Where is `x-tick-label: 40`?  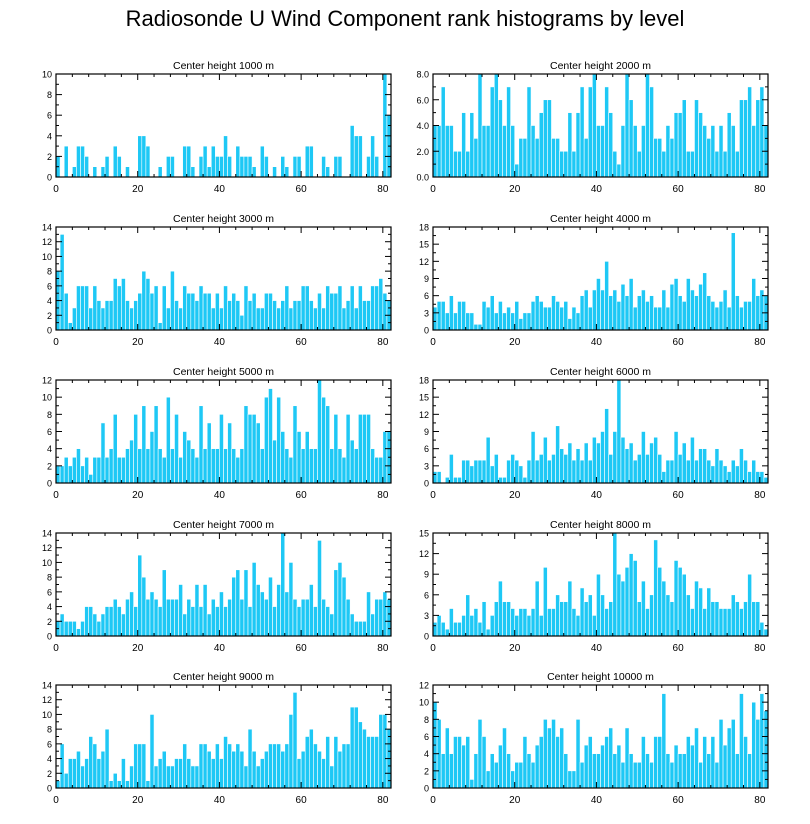
x-tick-label: 40 is located at coordinates (597, 648).